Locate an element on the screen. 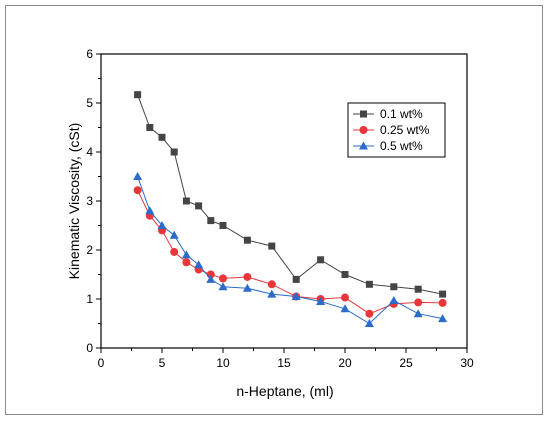 The image size is (550, 423). legend: 0.1 wt% 0.25 wt% 0.5 wt% is located at coordinates (396, 130).